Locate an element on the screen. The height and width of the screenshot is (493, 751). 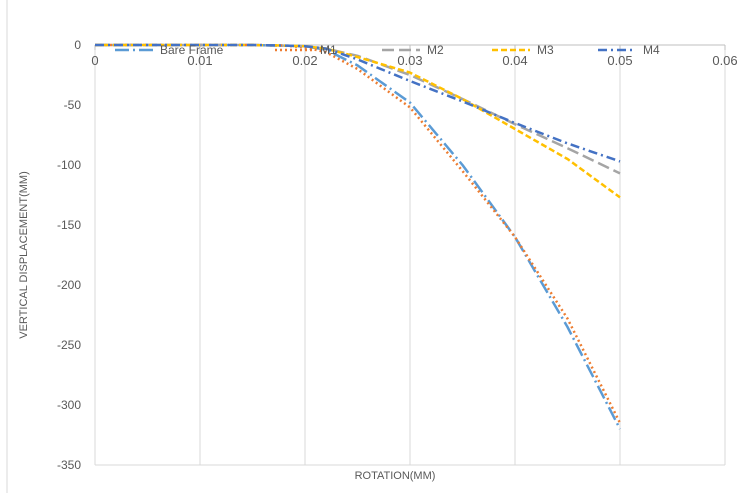
y-tick-label: -100 is located at coordinates (69, 165).